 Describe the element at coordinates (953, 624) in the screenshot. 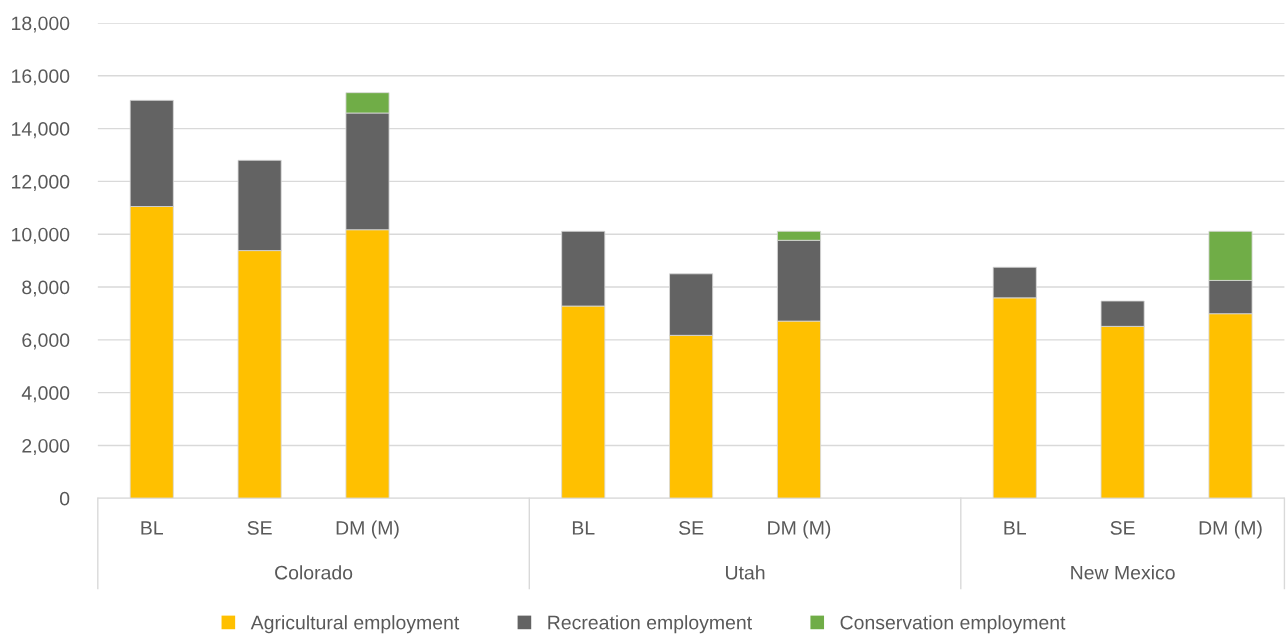

I see `legend-label: Conservation employment` at that location.